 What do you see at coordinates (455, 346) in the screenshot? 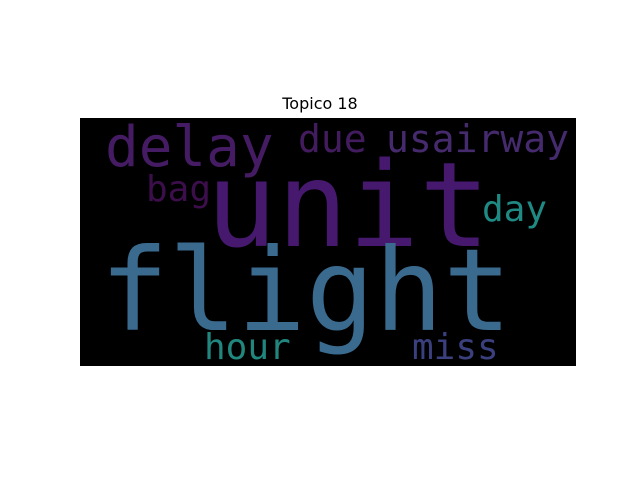
I see `word-miss: miss` at bounding box center [455, 346].